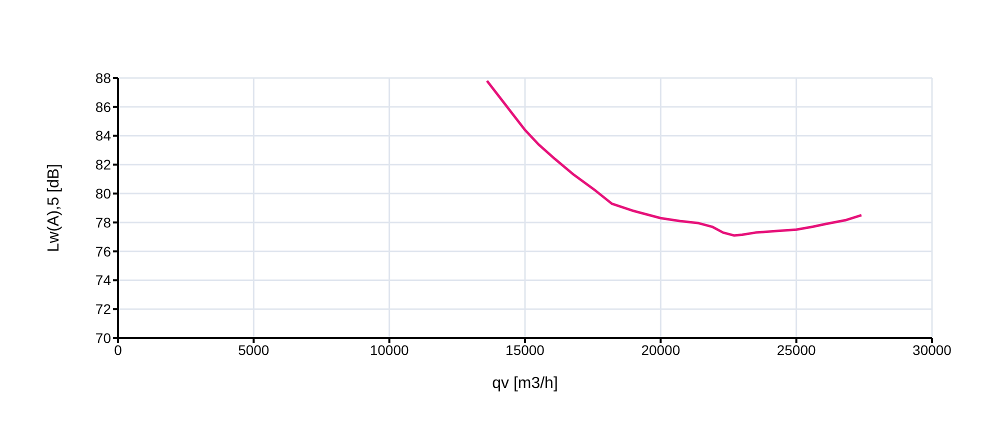 The width and height of the screenshot is (1000, 430). Describe the element at coordinates (103, 136) in the screenshot. I see `y-tick-label: 84` at that location.